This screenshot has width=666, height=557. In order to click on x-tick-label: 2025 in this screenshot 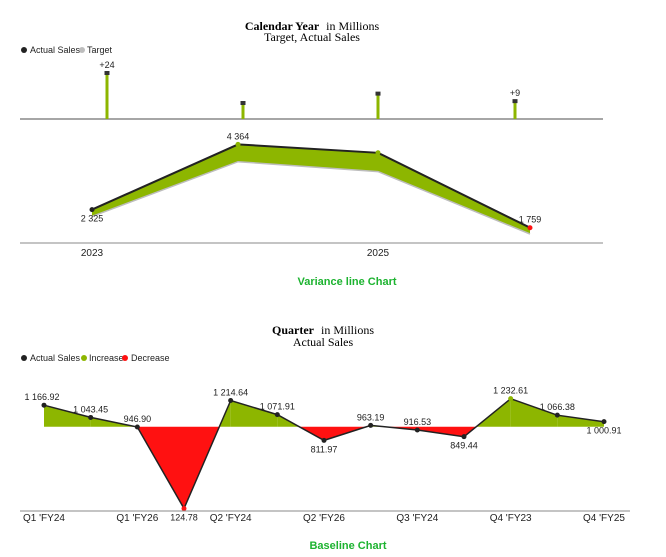, I will do `click(378, 253)`.